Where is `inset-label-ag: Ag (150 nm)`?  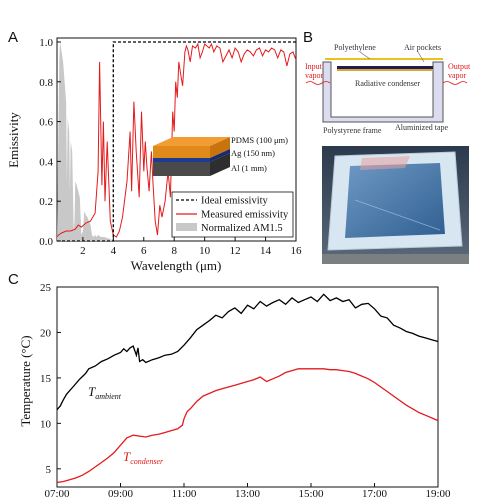 inset-label-ag: Ag (150 nm) is located at coordinates (253, 153).